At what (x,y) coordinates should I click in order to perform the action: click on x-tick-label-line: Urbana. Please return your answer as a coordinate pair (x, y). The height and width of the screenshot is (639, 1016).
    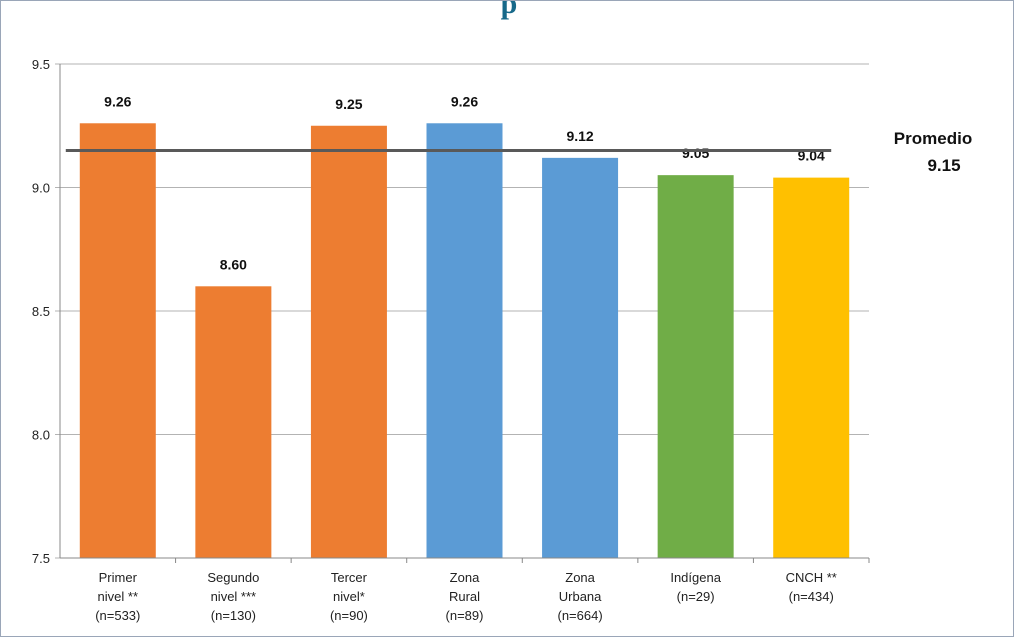
    Looking at the image, I should click on (580, 596).